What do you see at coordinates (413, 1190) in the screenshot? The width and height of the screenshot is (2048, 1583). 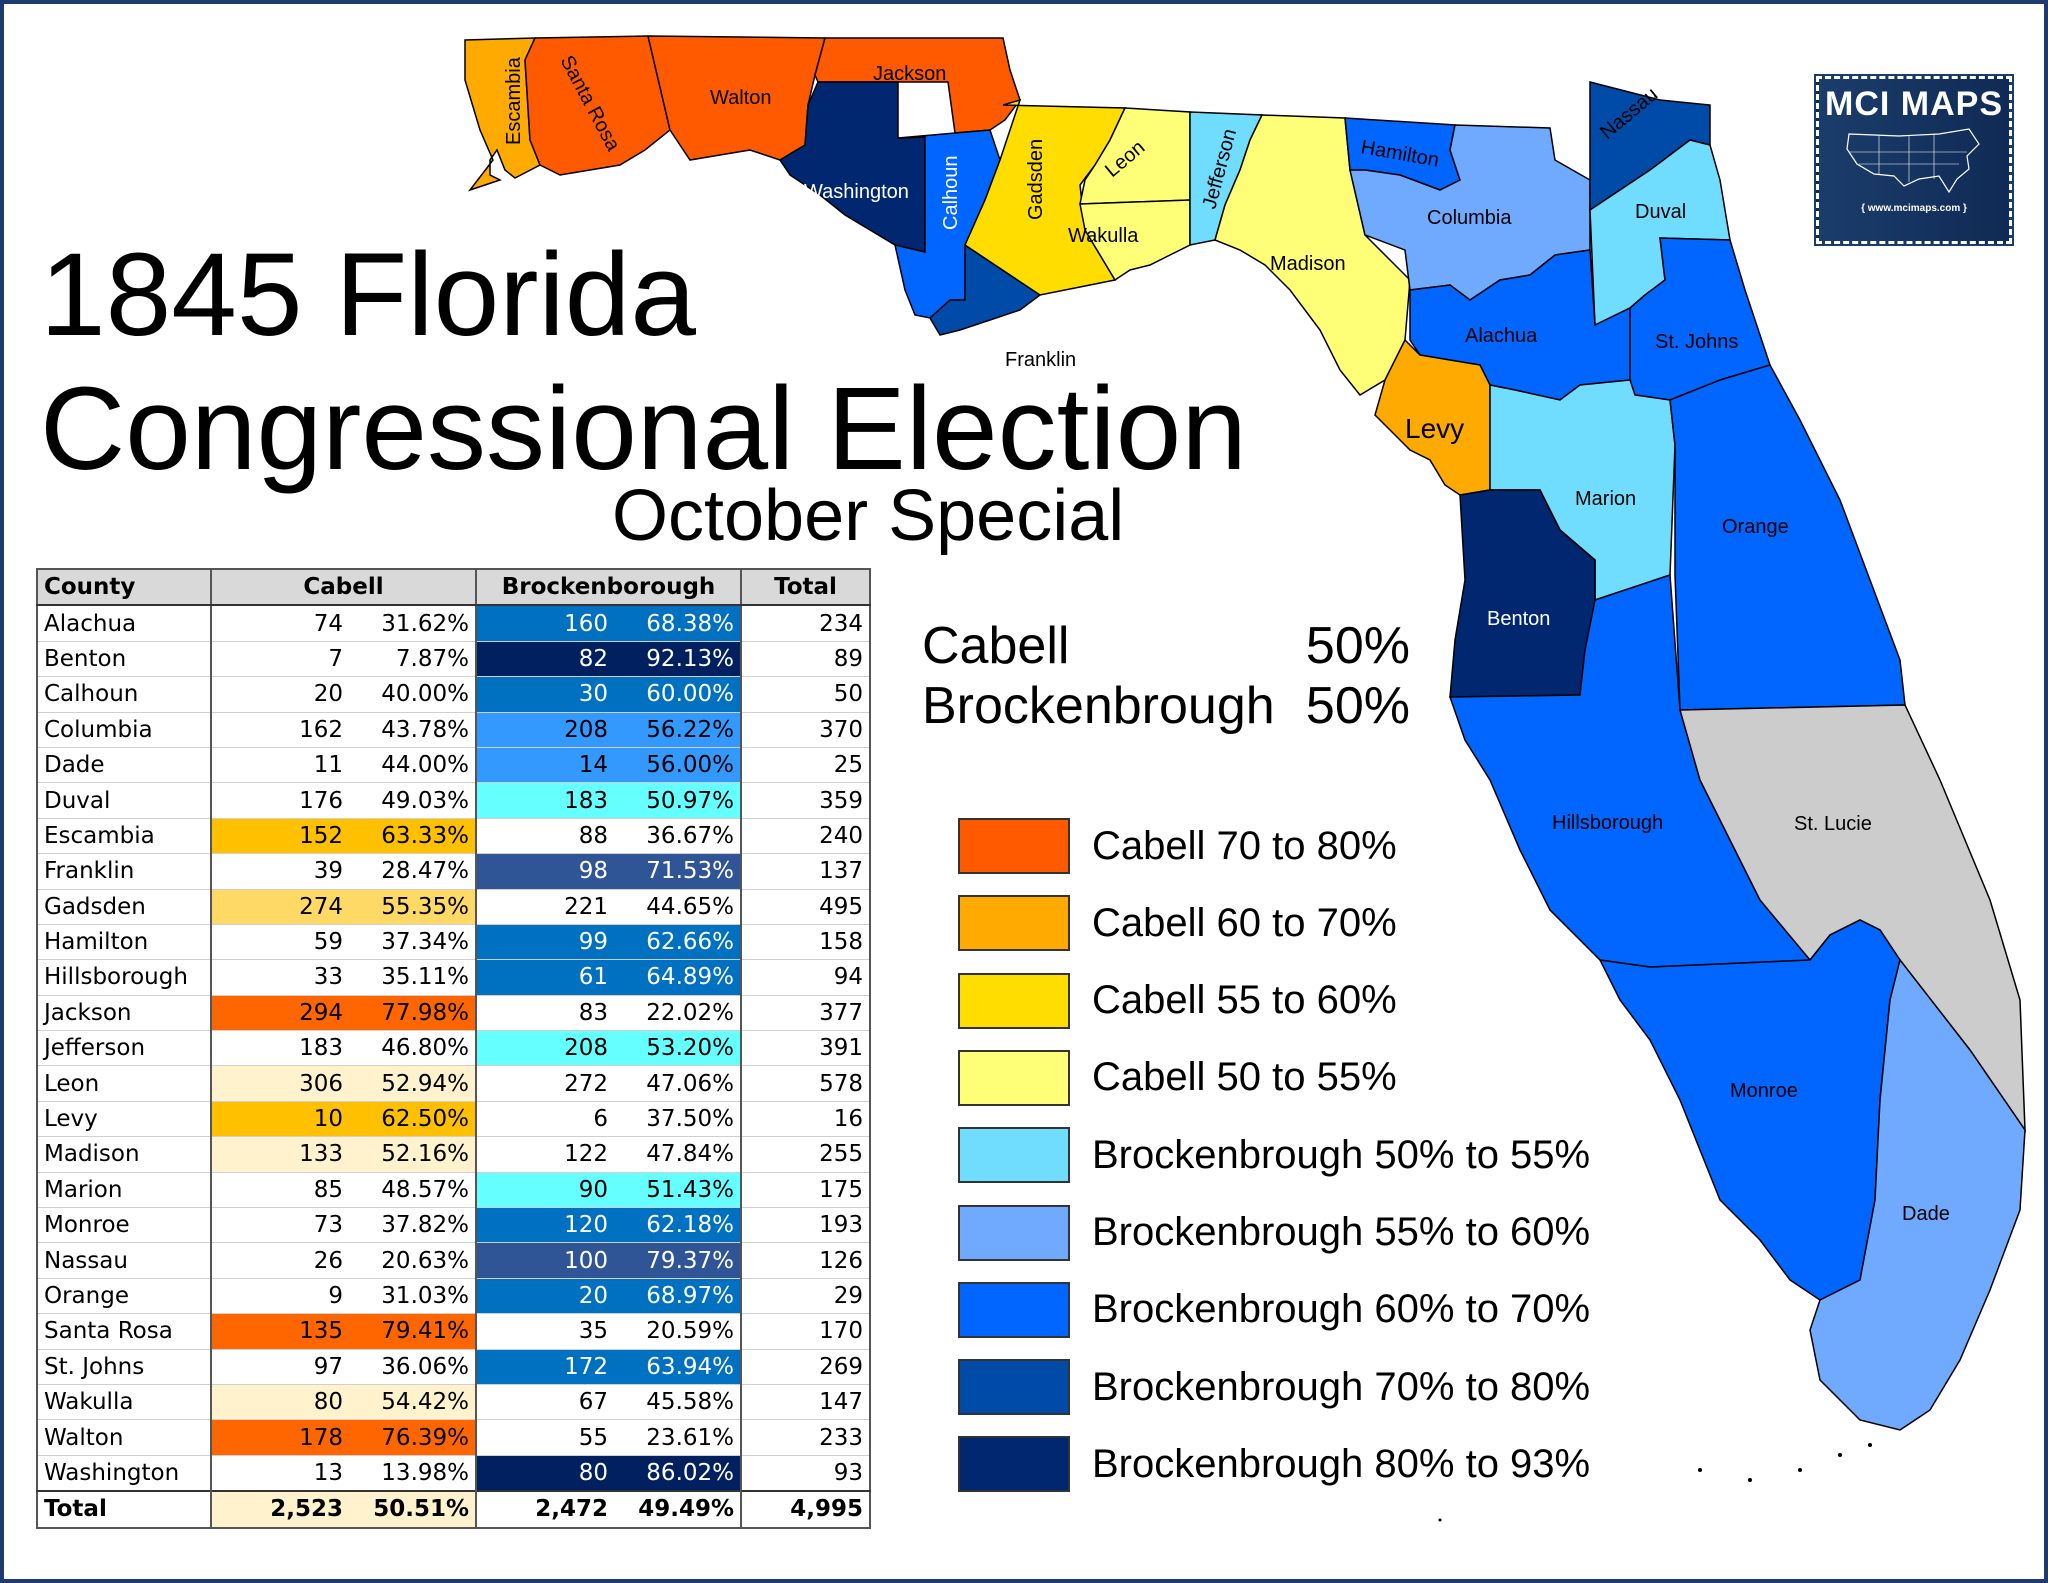 I see `cabell-pct-cell: 48.57%` at bounding box center [413, 1190].